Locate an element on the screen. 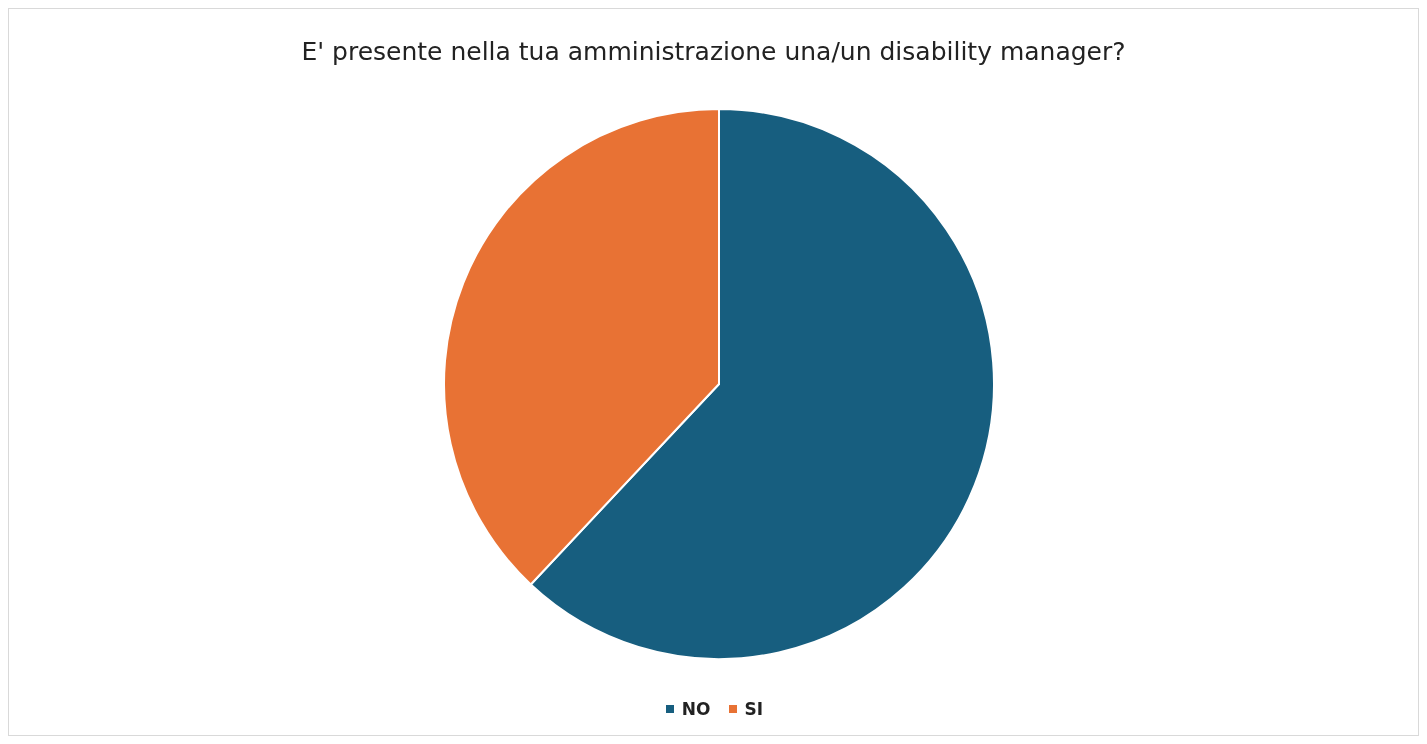 The image size is (1427, 744). chart-title: E' presente nella tua amministrazione una/un disability manager? is located at coordinates (713, 51).